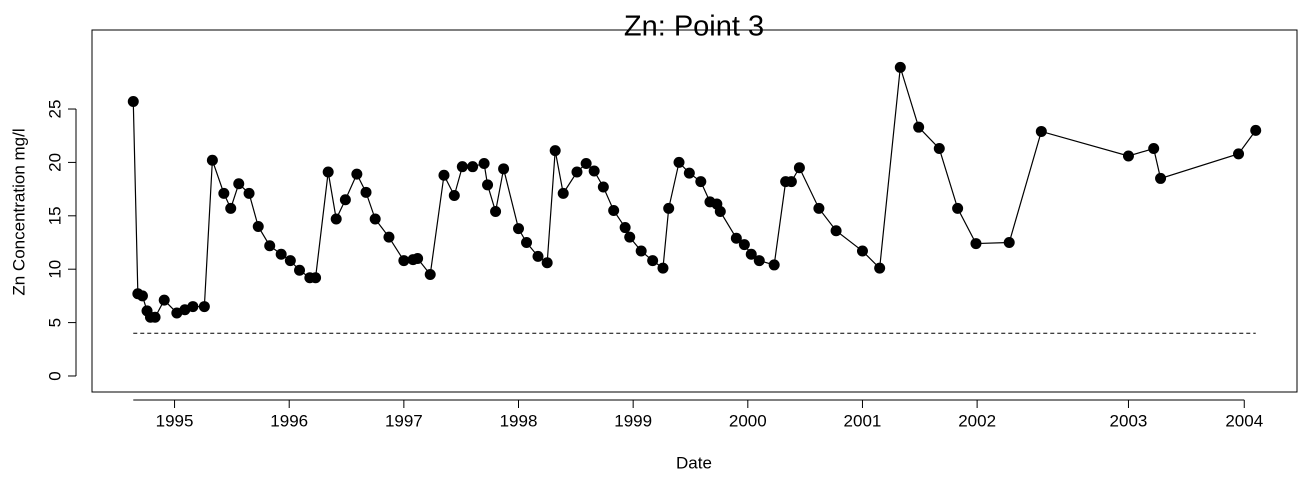  I want to click on chart-title: Zn: Point 3, so click(694, 27).